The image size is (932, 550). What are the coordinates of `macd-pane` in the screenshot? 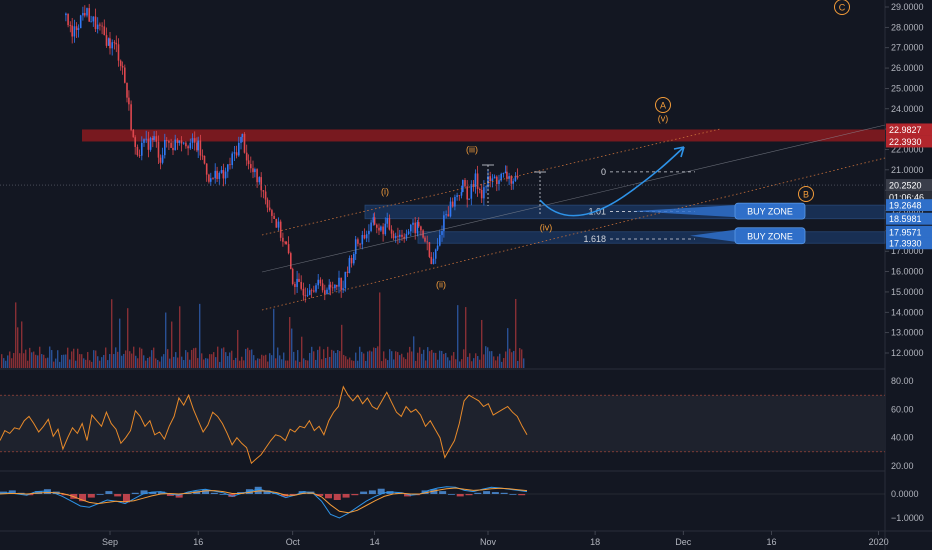 It's located at (442, 502).